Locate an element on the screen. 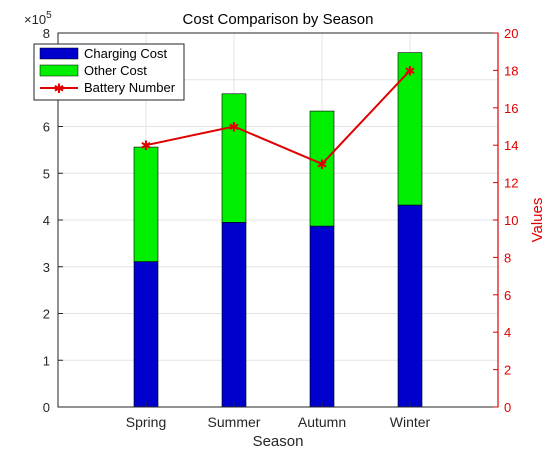 The width and height of the screenshot is (550, 457). right-tick-label: 10 is located at coordinates (511, 220).